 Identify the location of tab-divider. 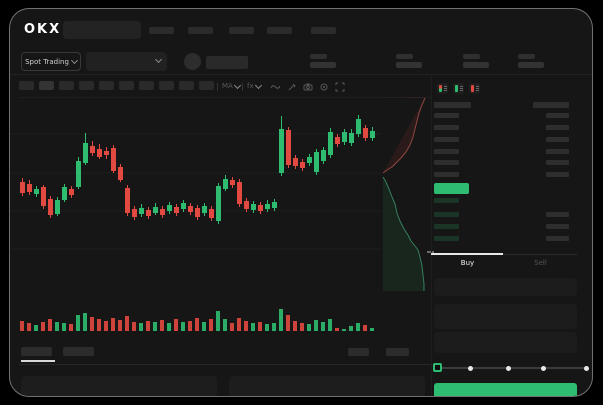
(540, 254).